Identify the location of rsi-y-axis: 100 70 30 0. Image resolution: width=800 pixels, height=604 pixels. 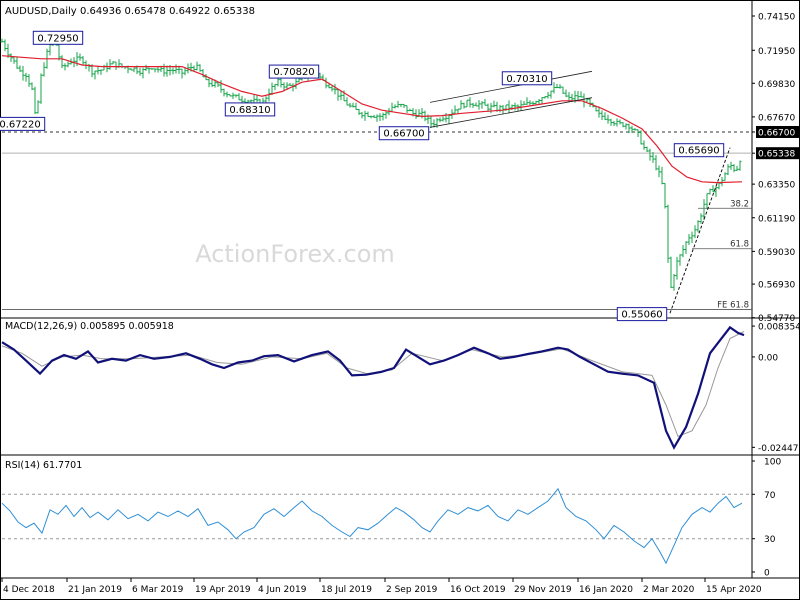
(766, 518).